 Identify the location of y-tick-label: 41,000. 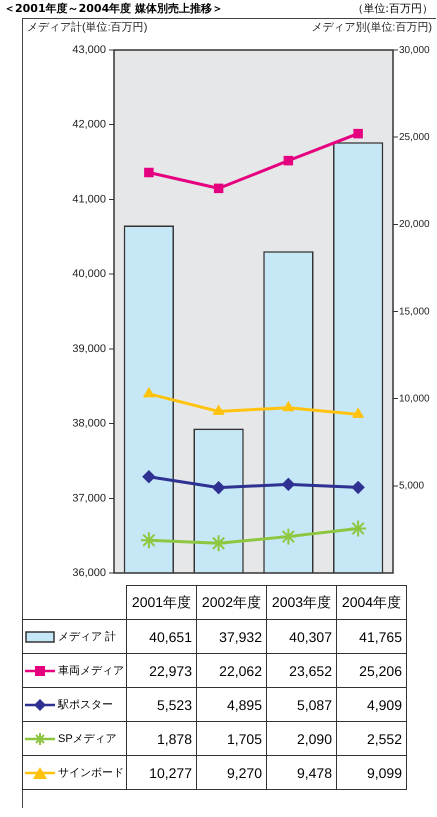
(89, 199).